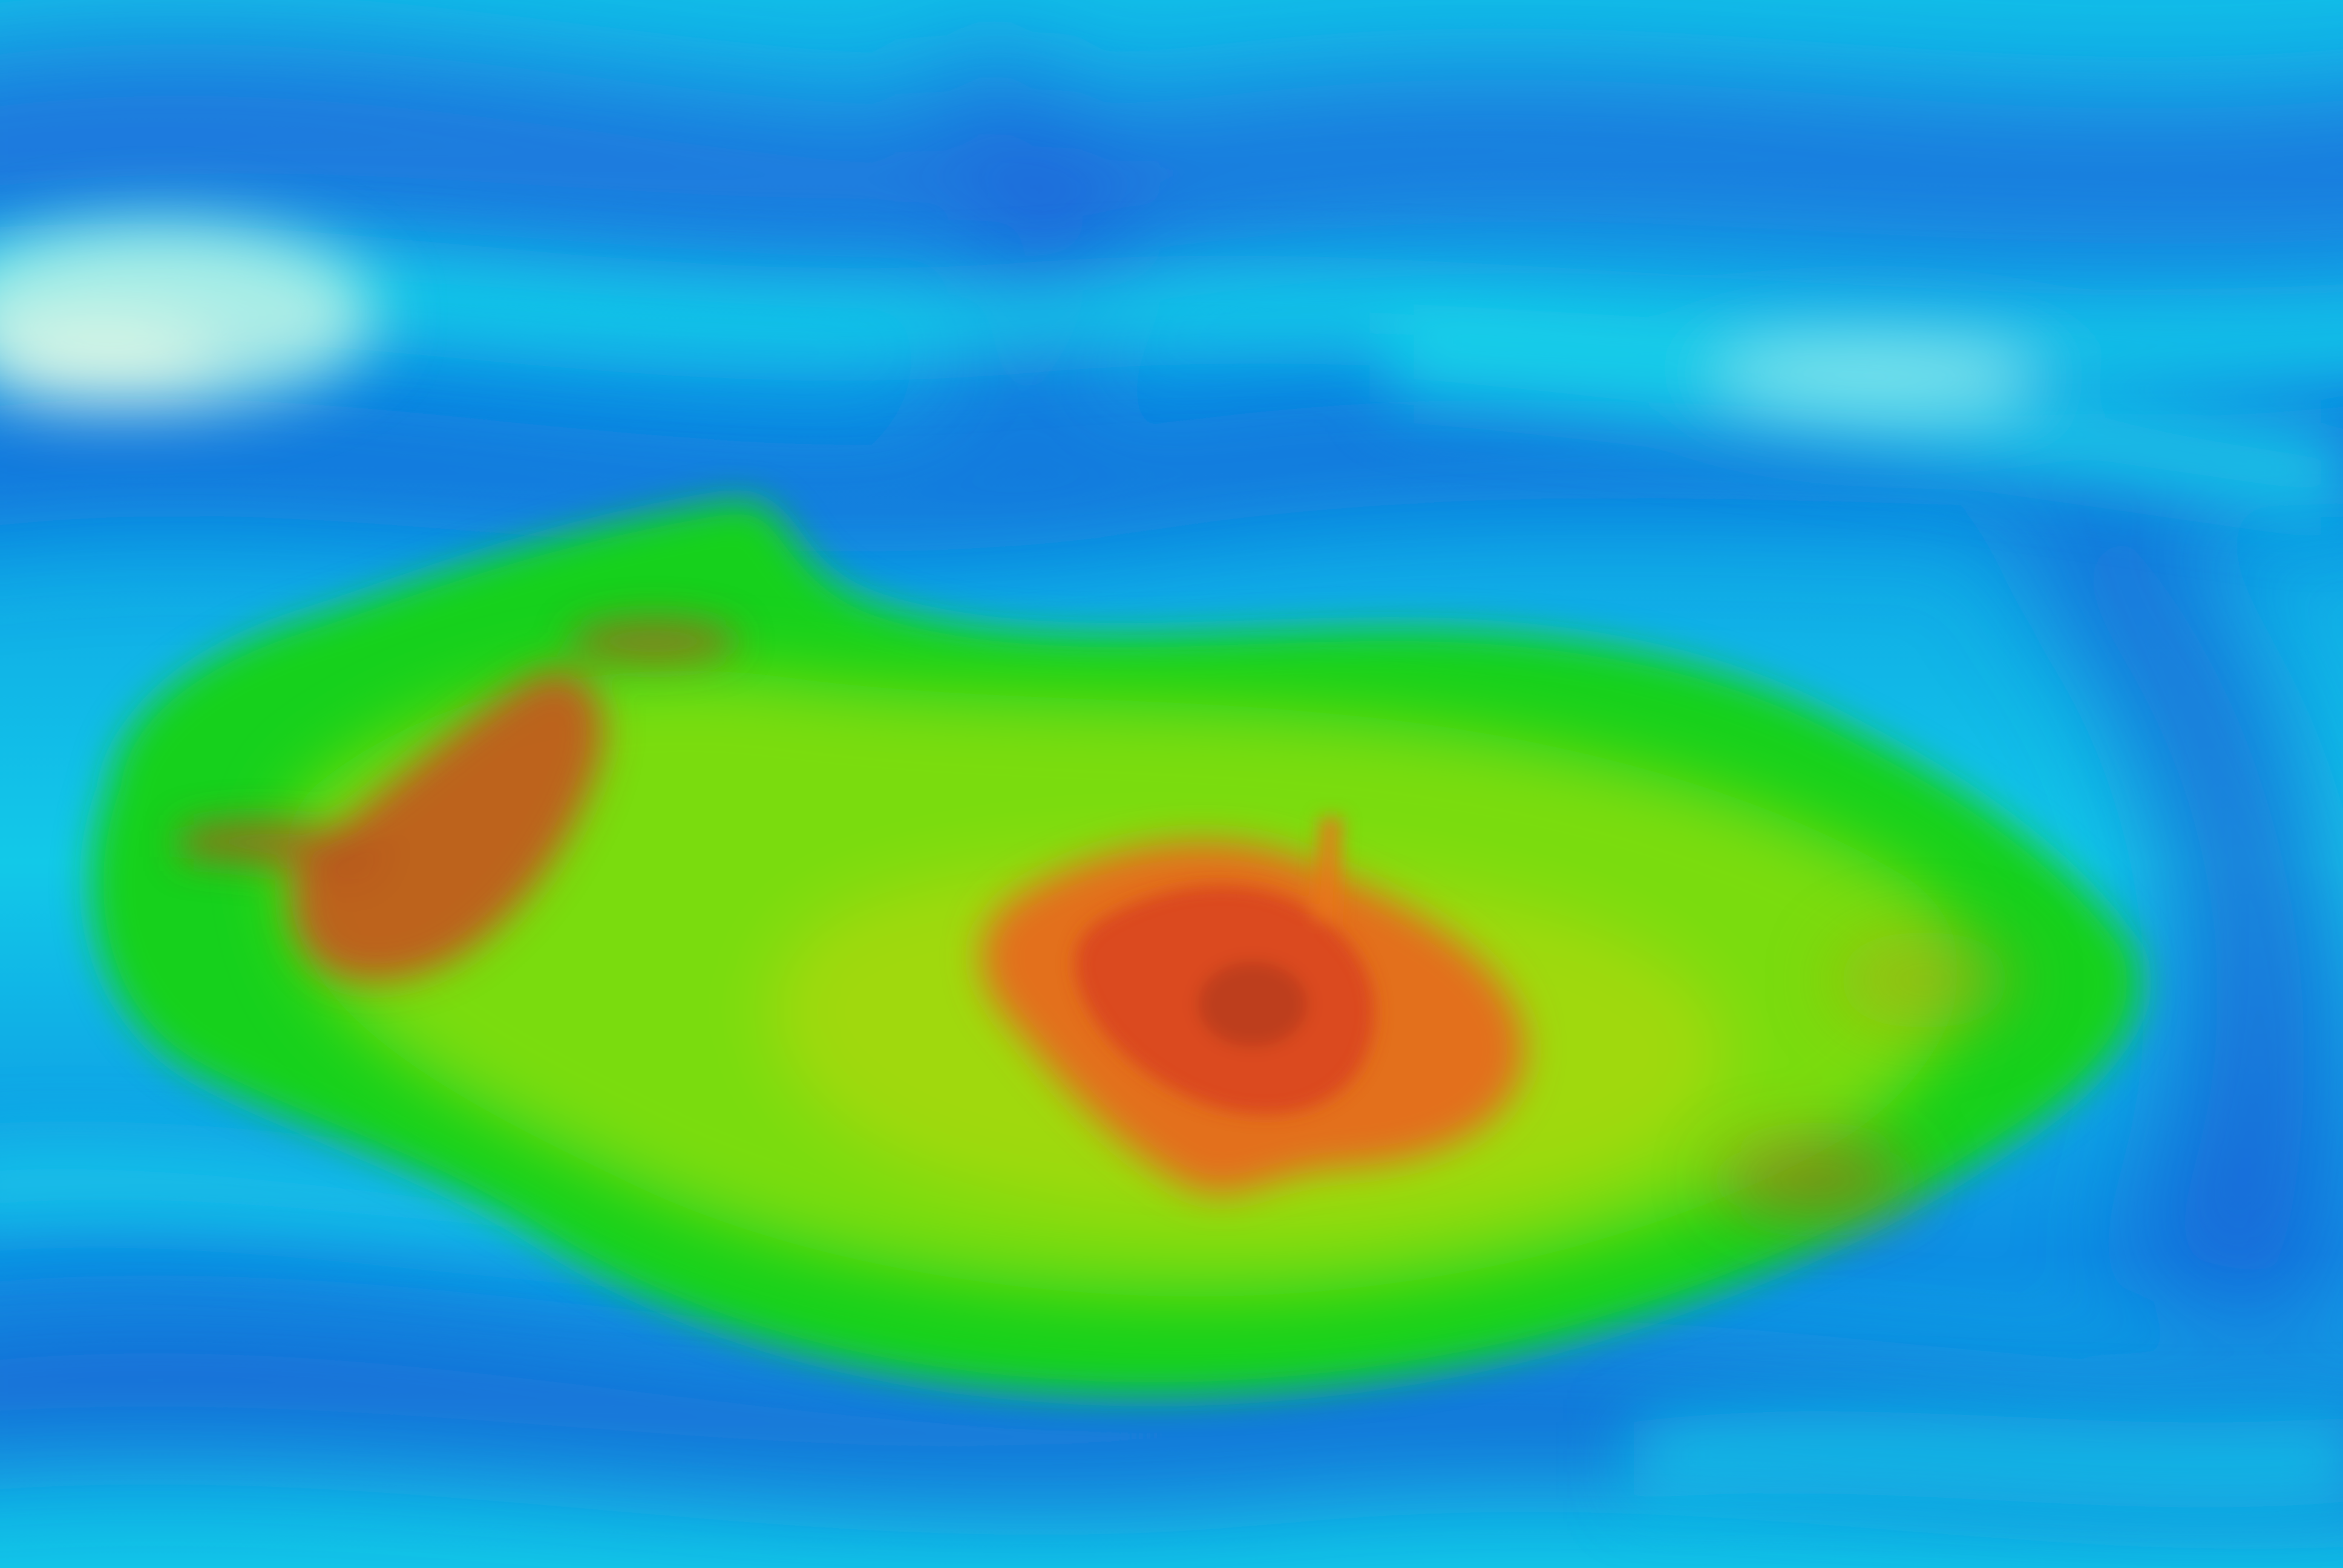 The height and width of the screenshot is (1568, 2343). Describe the element at coordinates (1867, 1074) in the screenshot. I see `hotspot-right` at that location.